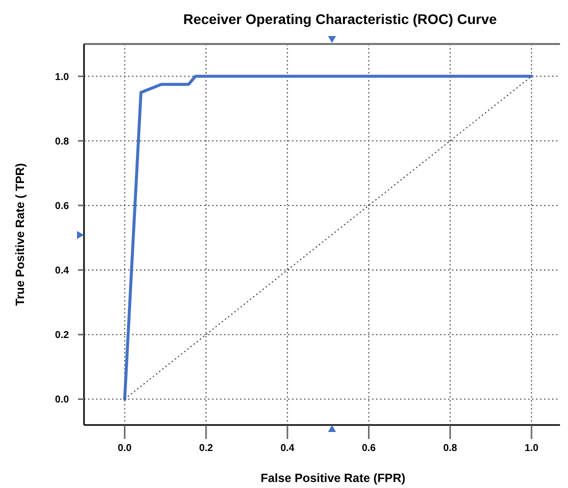 The width and height of the screenshot is (568, 488). Describe the element at coordinates (333, 478) in the screenshot. I see `x-axis-title: False Positive Rate (FPR)` at that location.